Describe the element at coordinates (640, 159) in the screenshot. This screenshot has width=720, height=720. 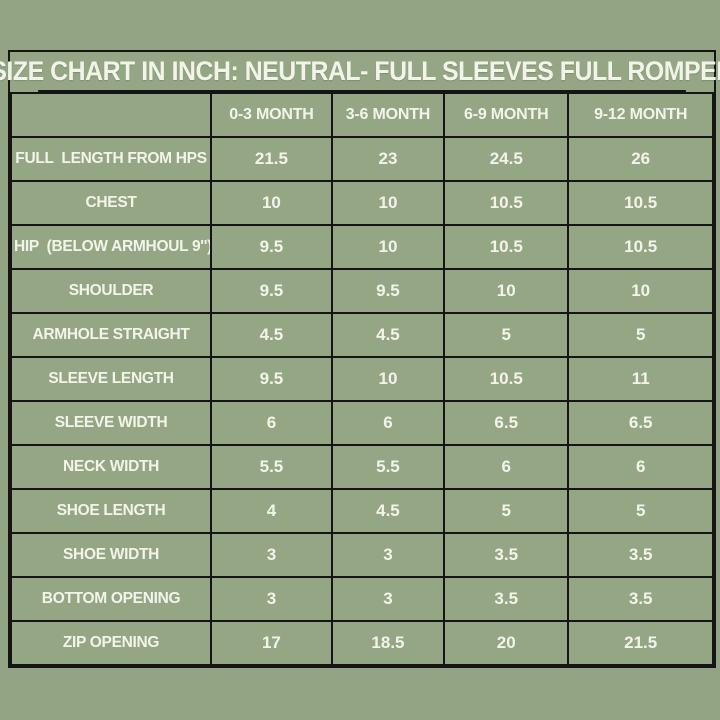
I see `cell: 26` at that location.